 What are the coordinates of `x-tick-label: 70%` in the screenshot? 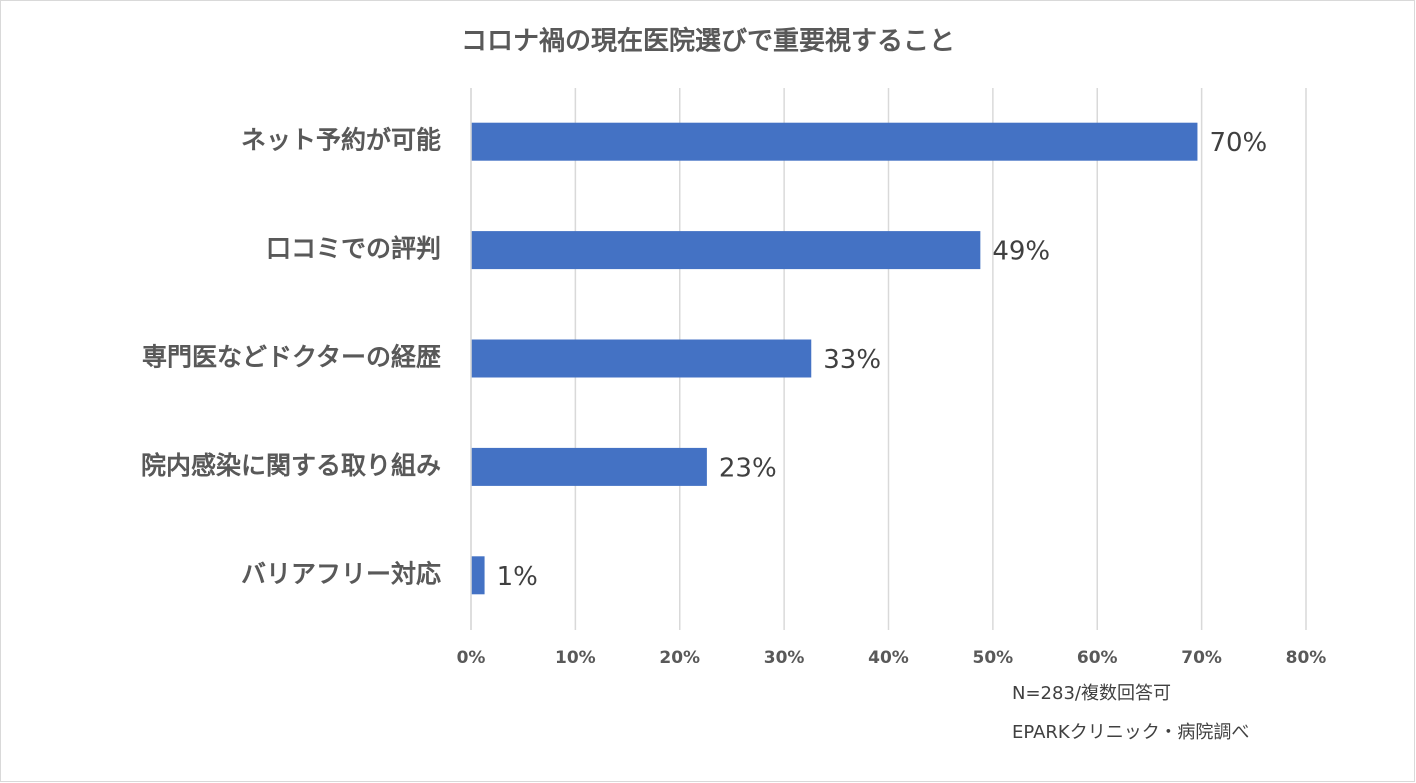 It's located at (1201, 658).